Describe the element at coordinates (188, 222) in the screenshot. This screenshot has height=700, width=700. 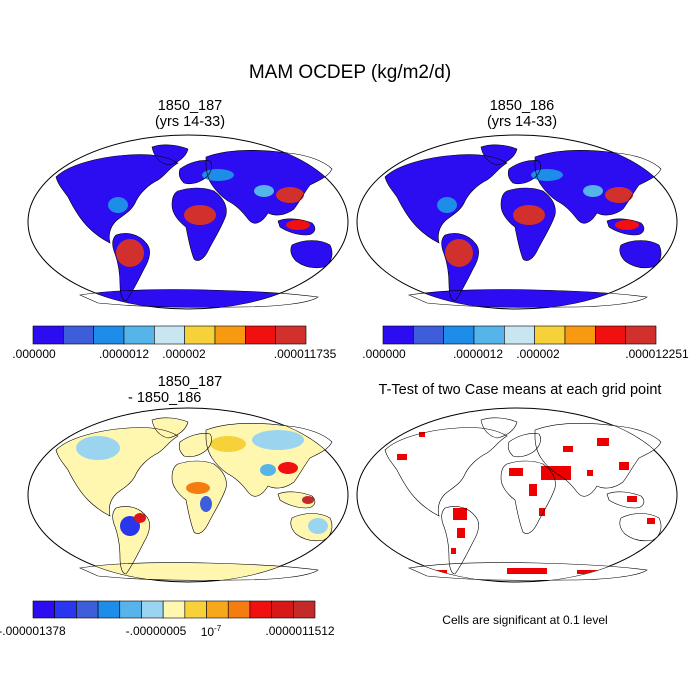
I see `map-panel-top-left` at that location.